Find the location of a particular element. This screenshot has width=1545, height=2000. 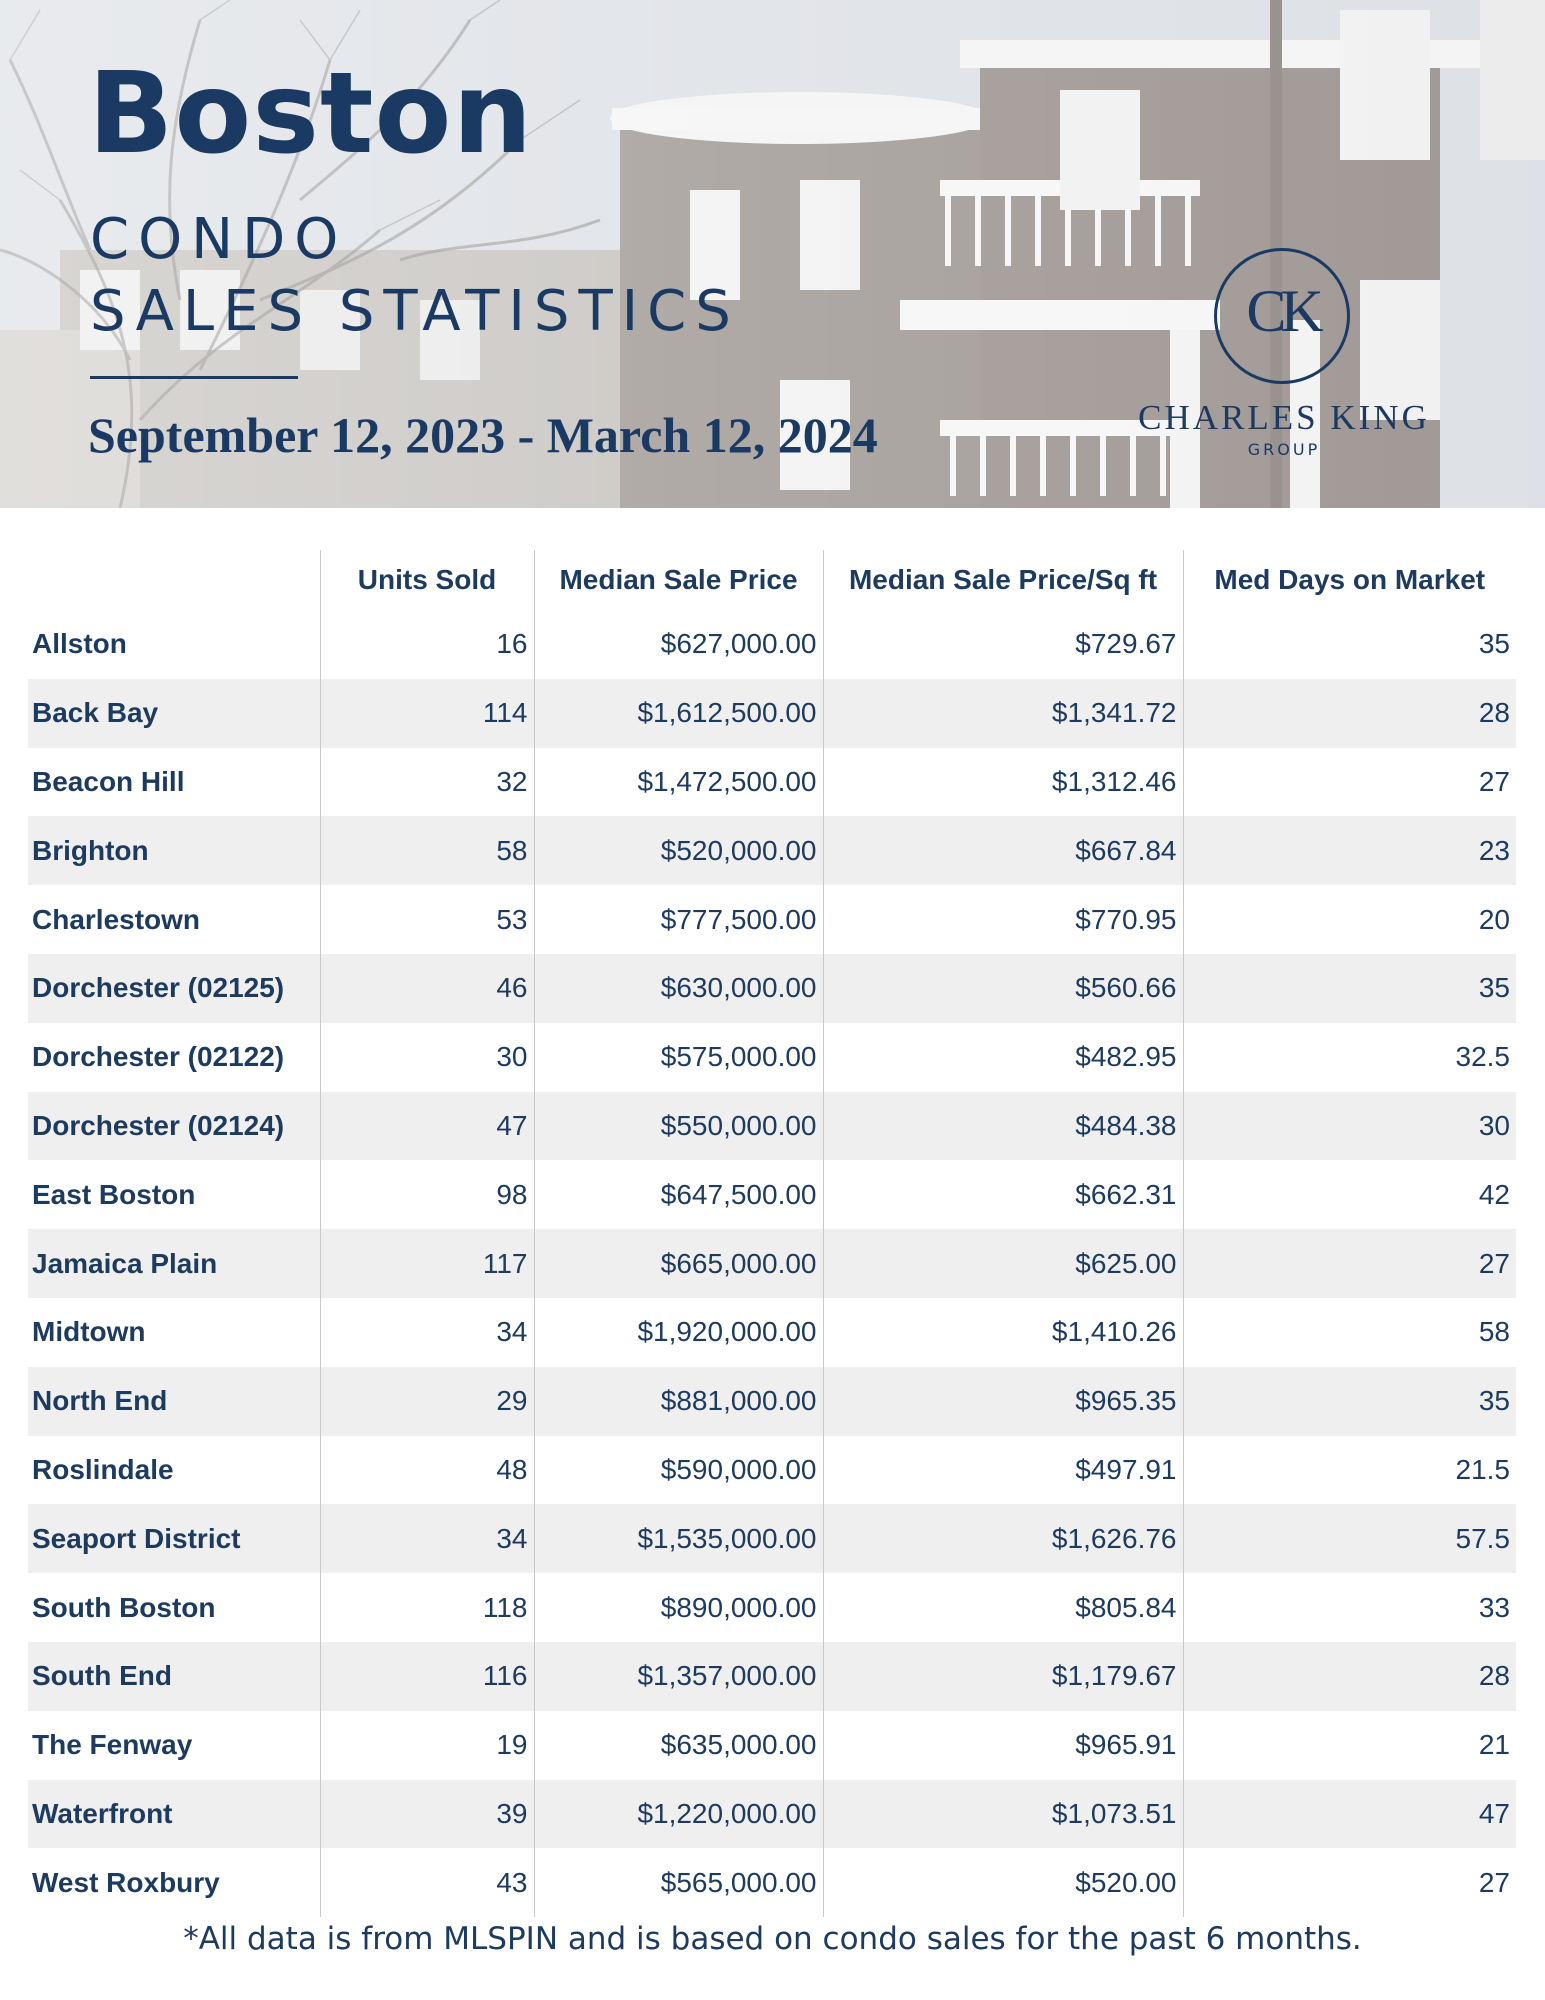

cell-median-days-on-market: 57.5 is located at coordinates (1349, 1539).